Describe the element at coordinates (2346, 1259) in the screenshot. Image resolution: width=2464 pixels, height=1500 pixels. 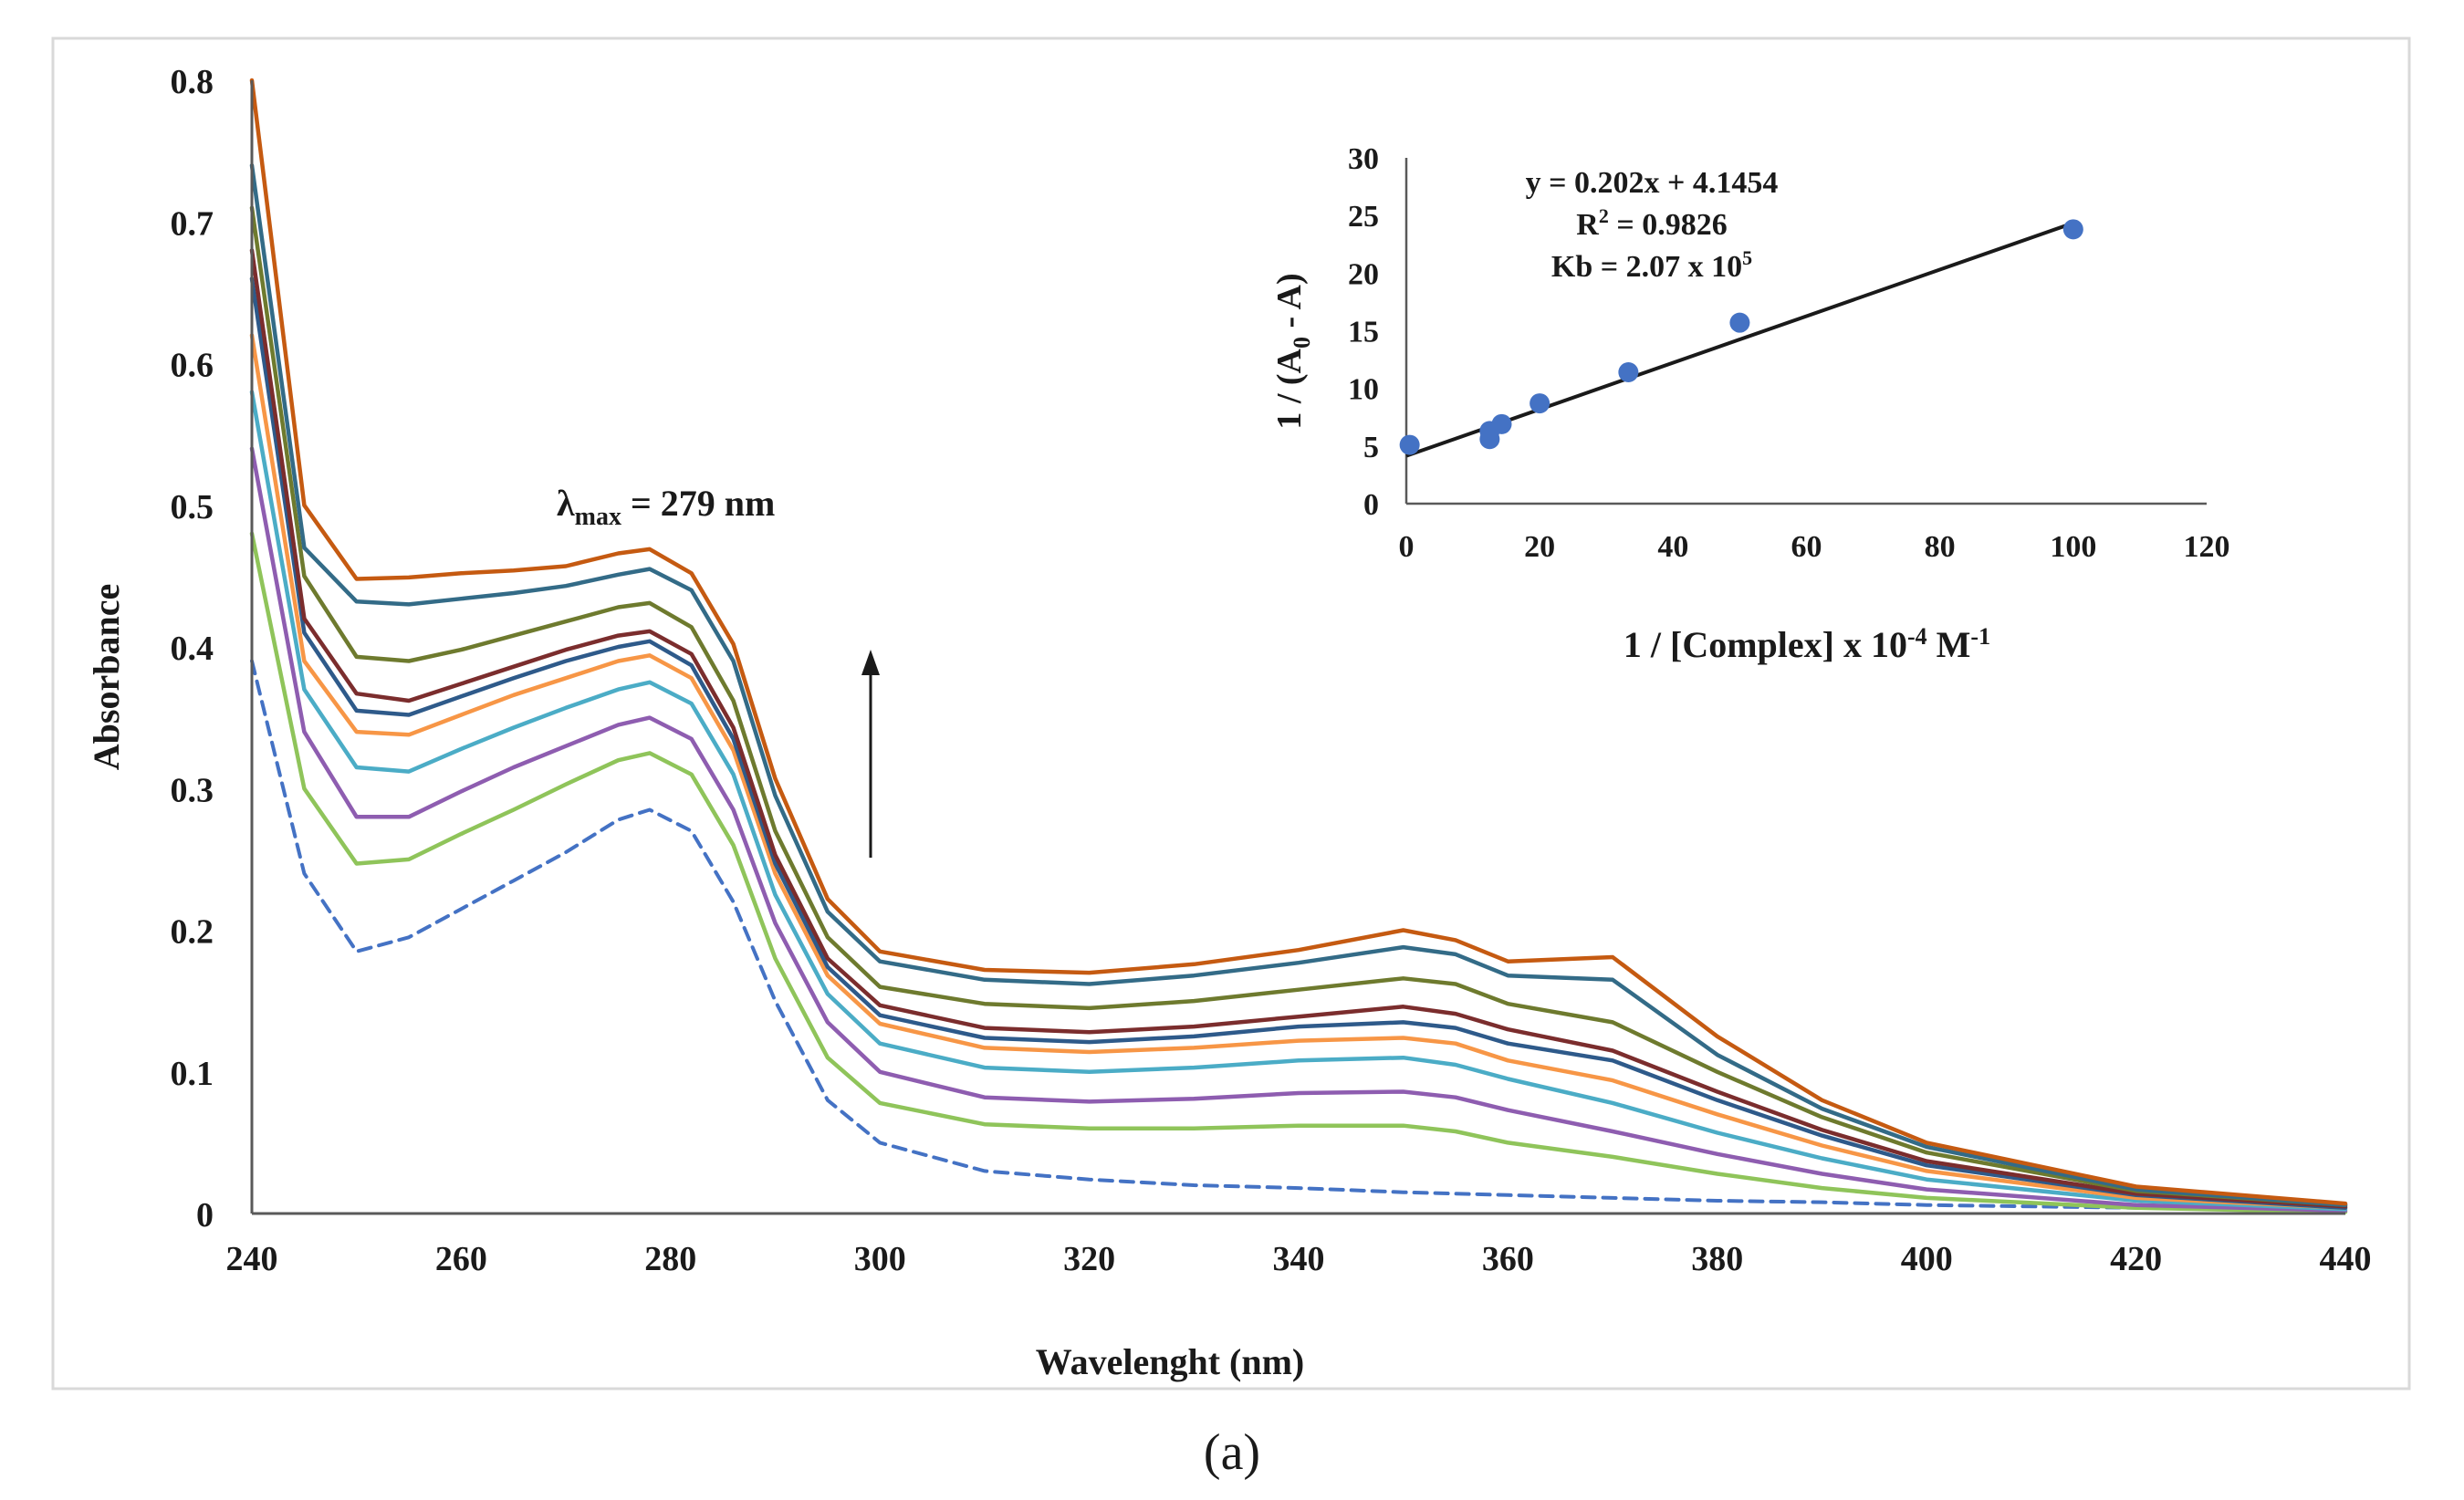
I see `main-x-tick-label: 440` at that location.